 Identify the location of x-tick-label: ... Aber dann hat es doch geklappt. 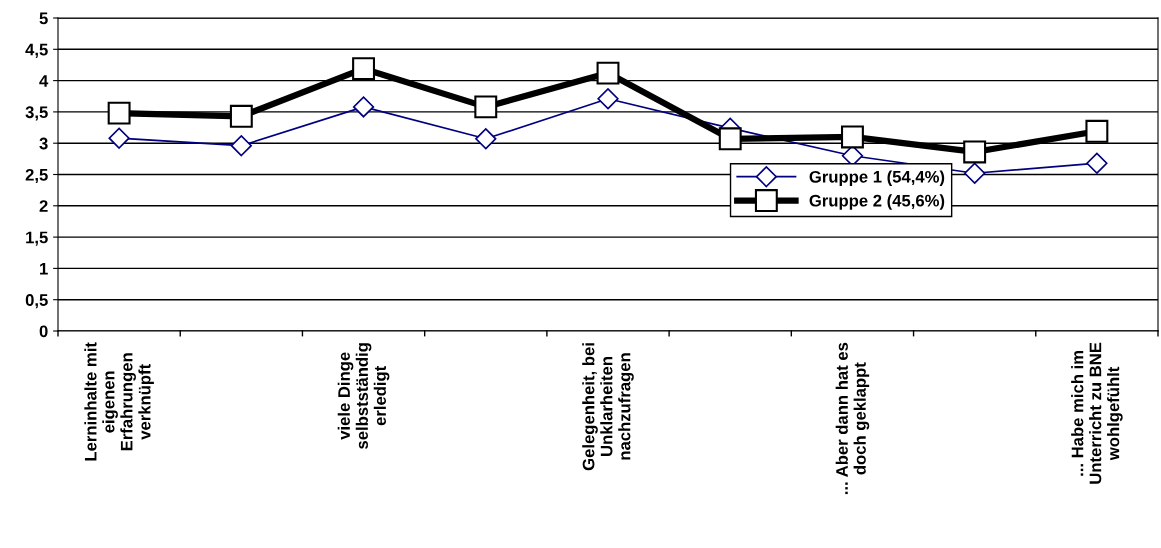
(852, 418).